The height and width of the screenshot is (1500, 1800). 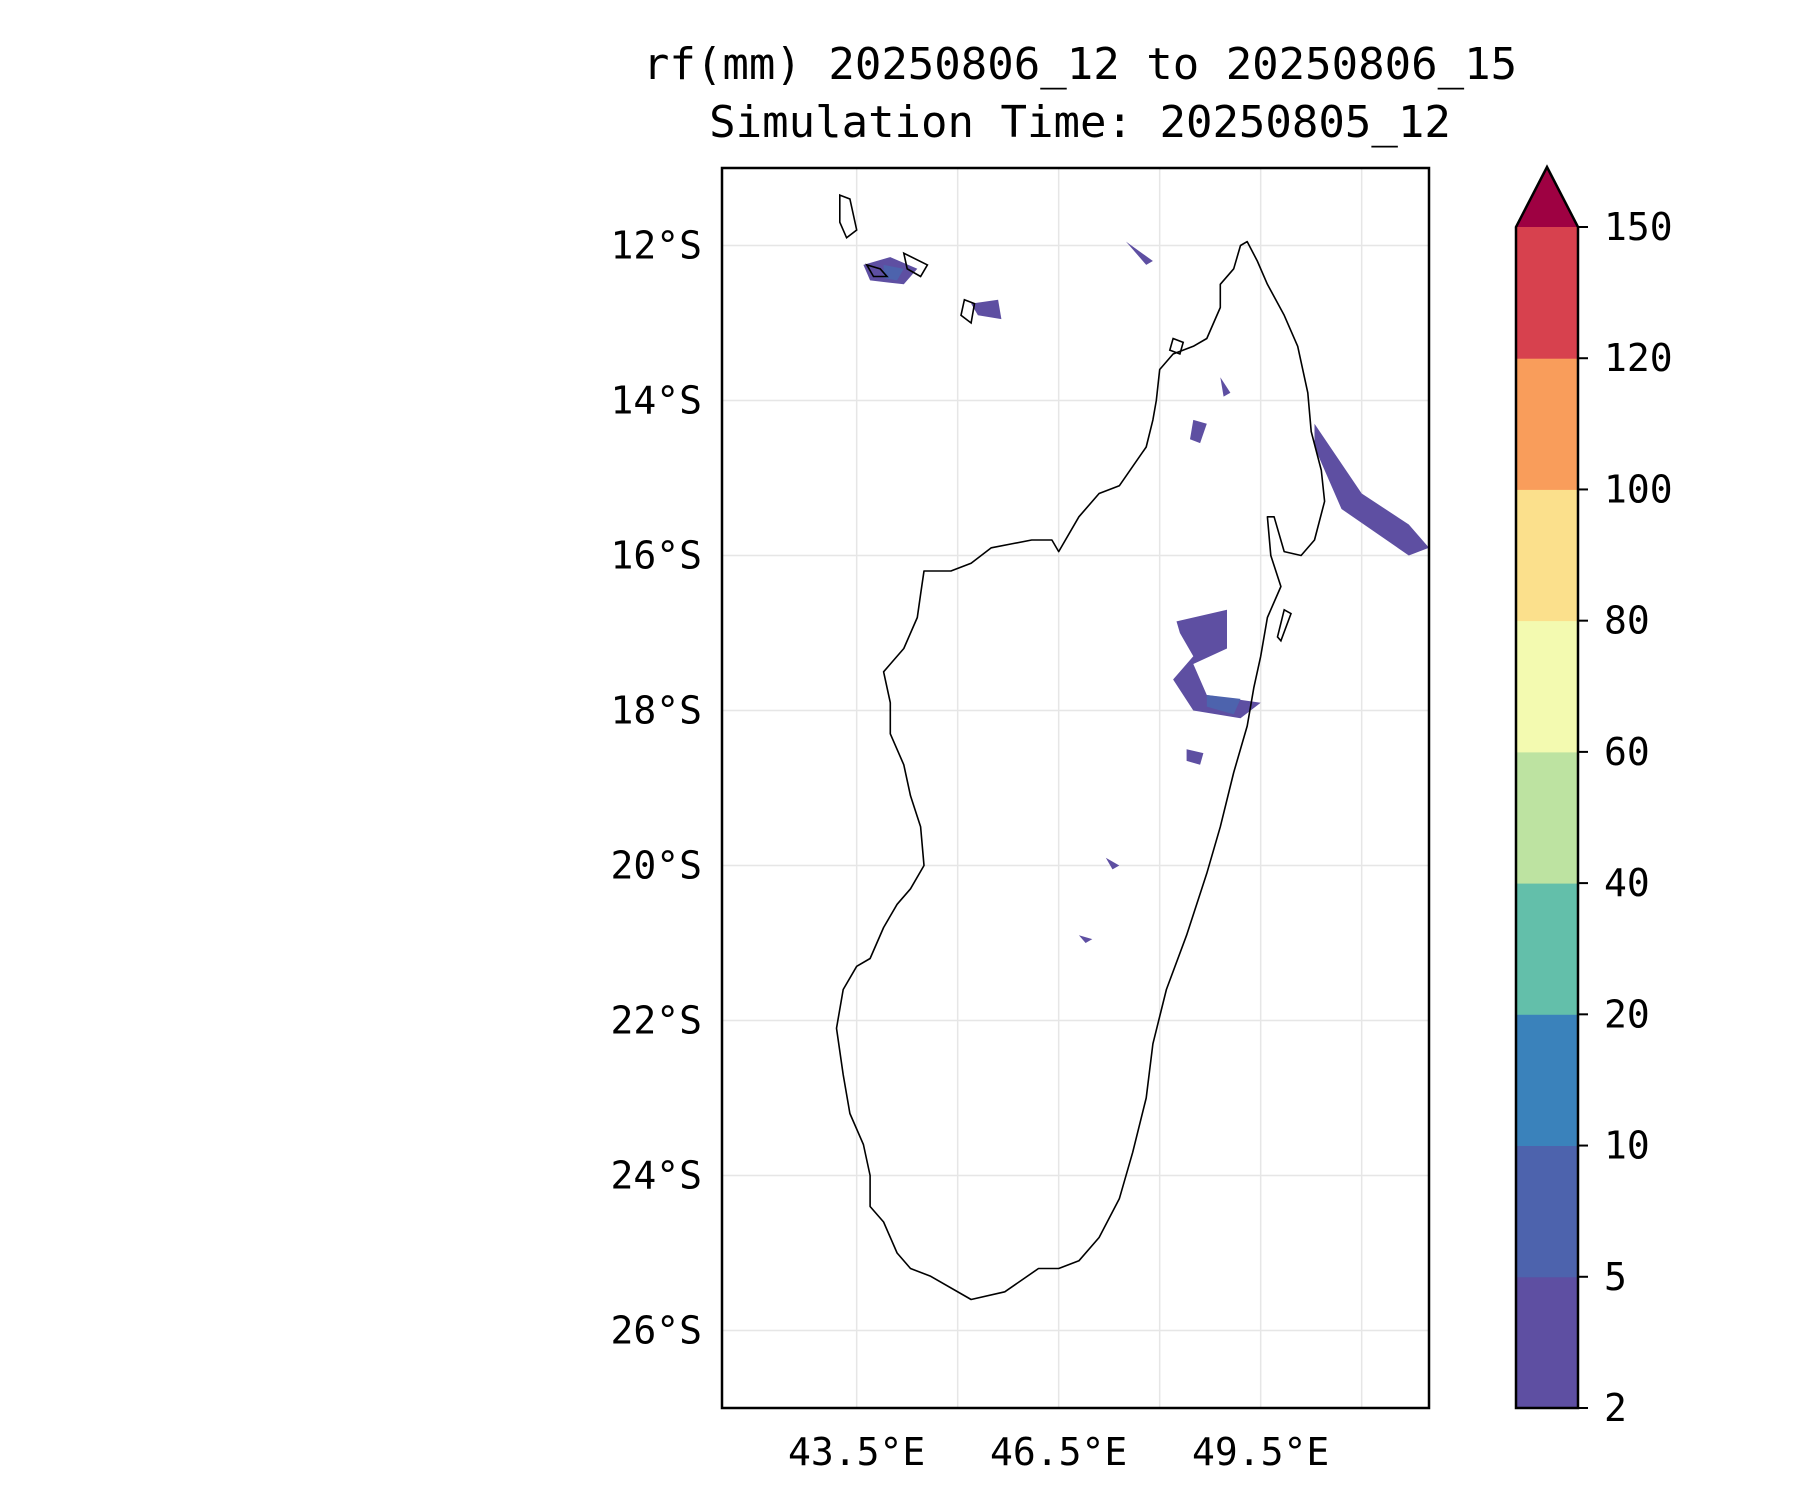 I want to click on colorbar-tick-label: 60, so click(x=1627, y=752).